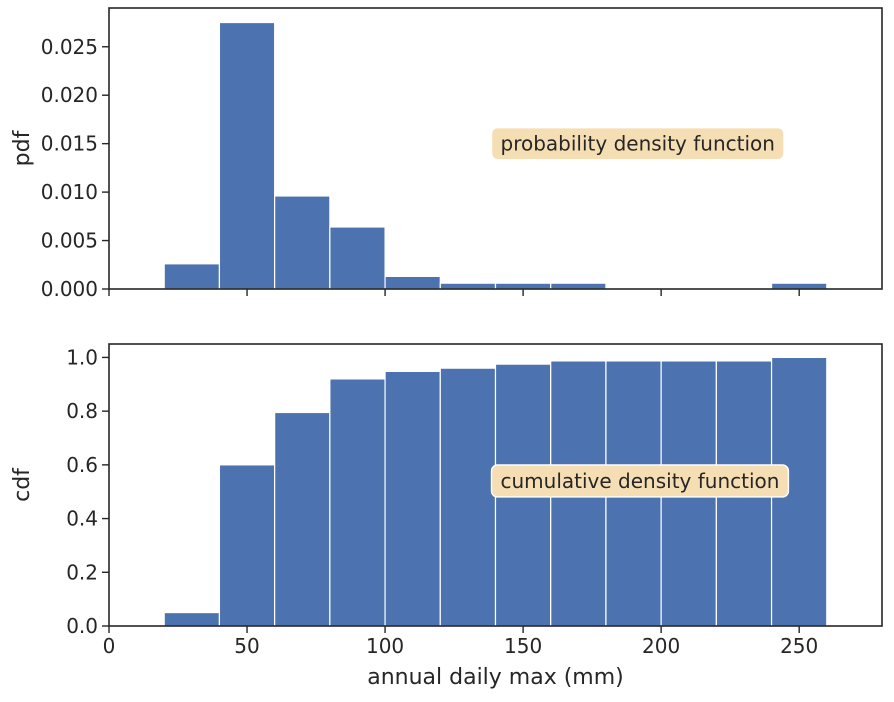 The height and width of the screenshot is (702, 894). Describe the element at coordinates (82, 411) in the screenshot. I see `bottom-ytick-label: 0.8` at that location.